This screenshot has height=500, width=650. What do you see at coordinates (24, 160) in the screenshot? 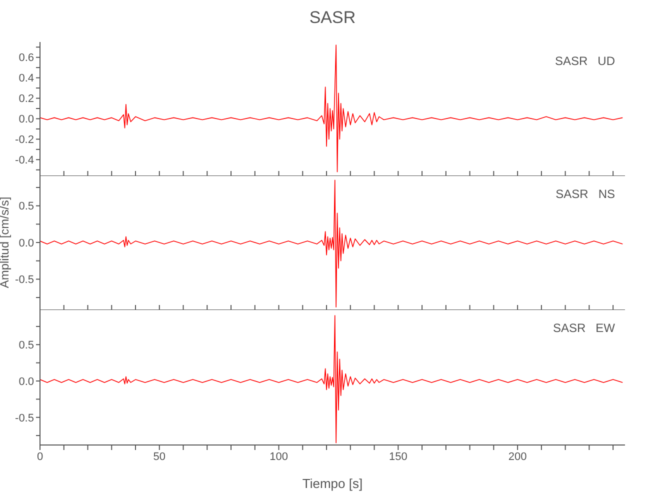
I see `y-tick-label: -0.4` at bounding box center [24, 160].